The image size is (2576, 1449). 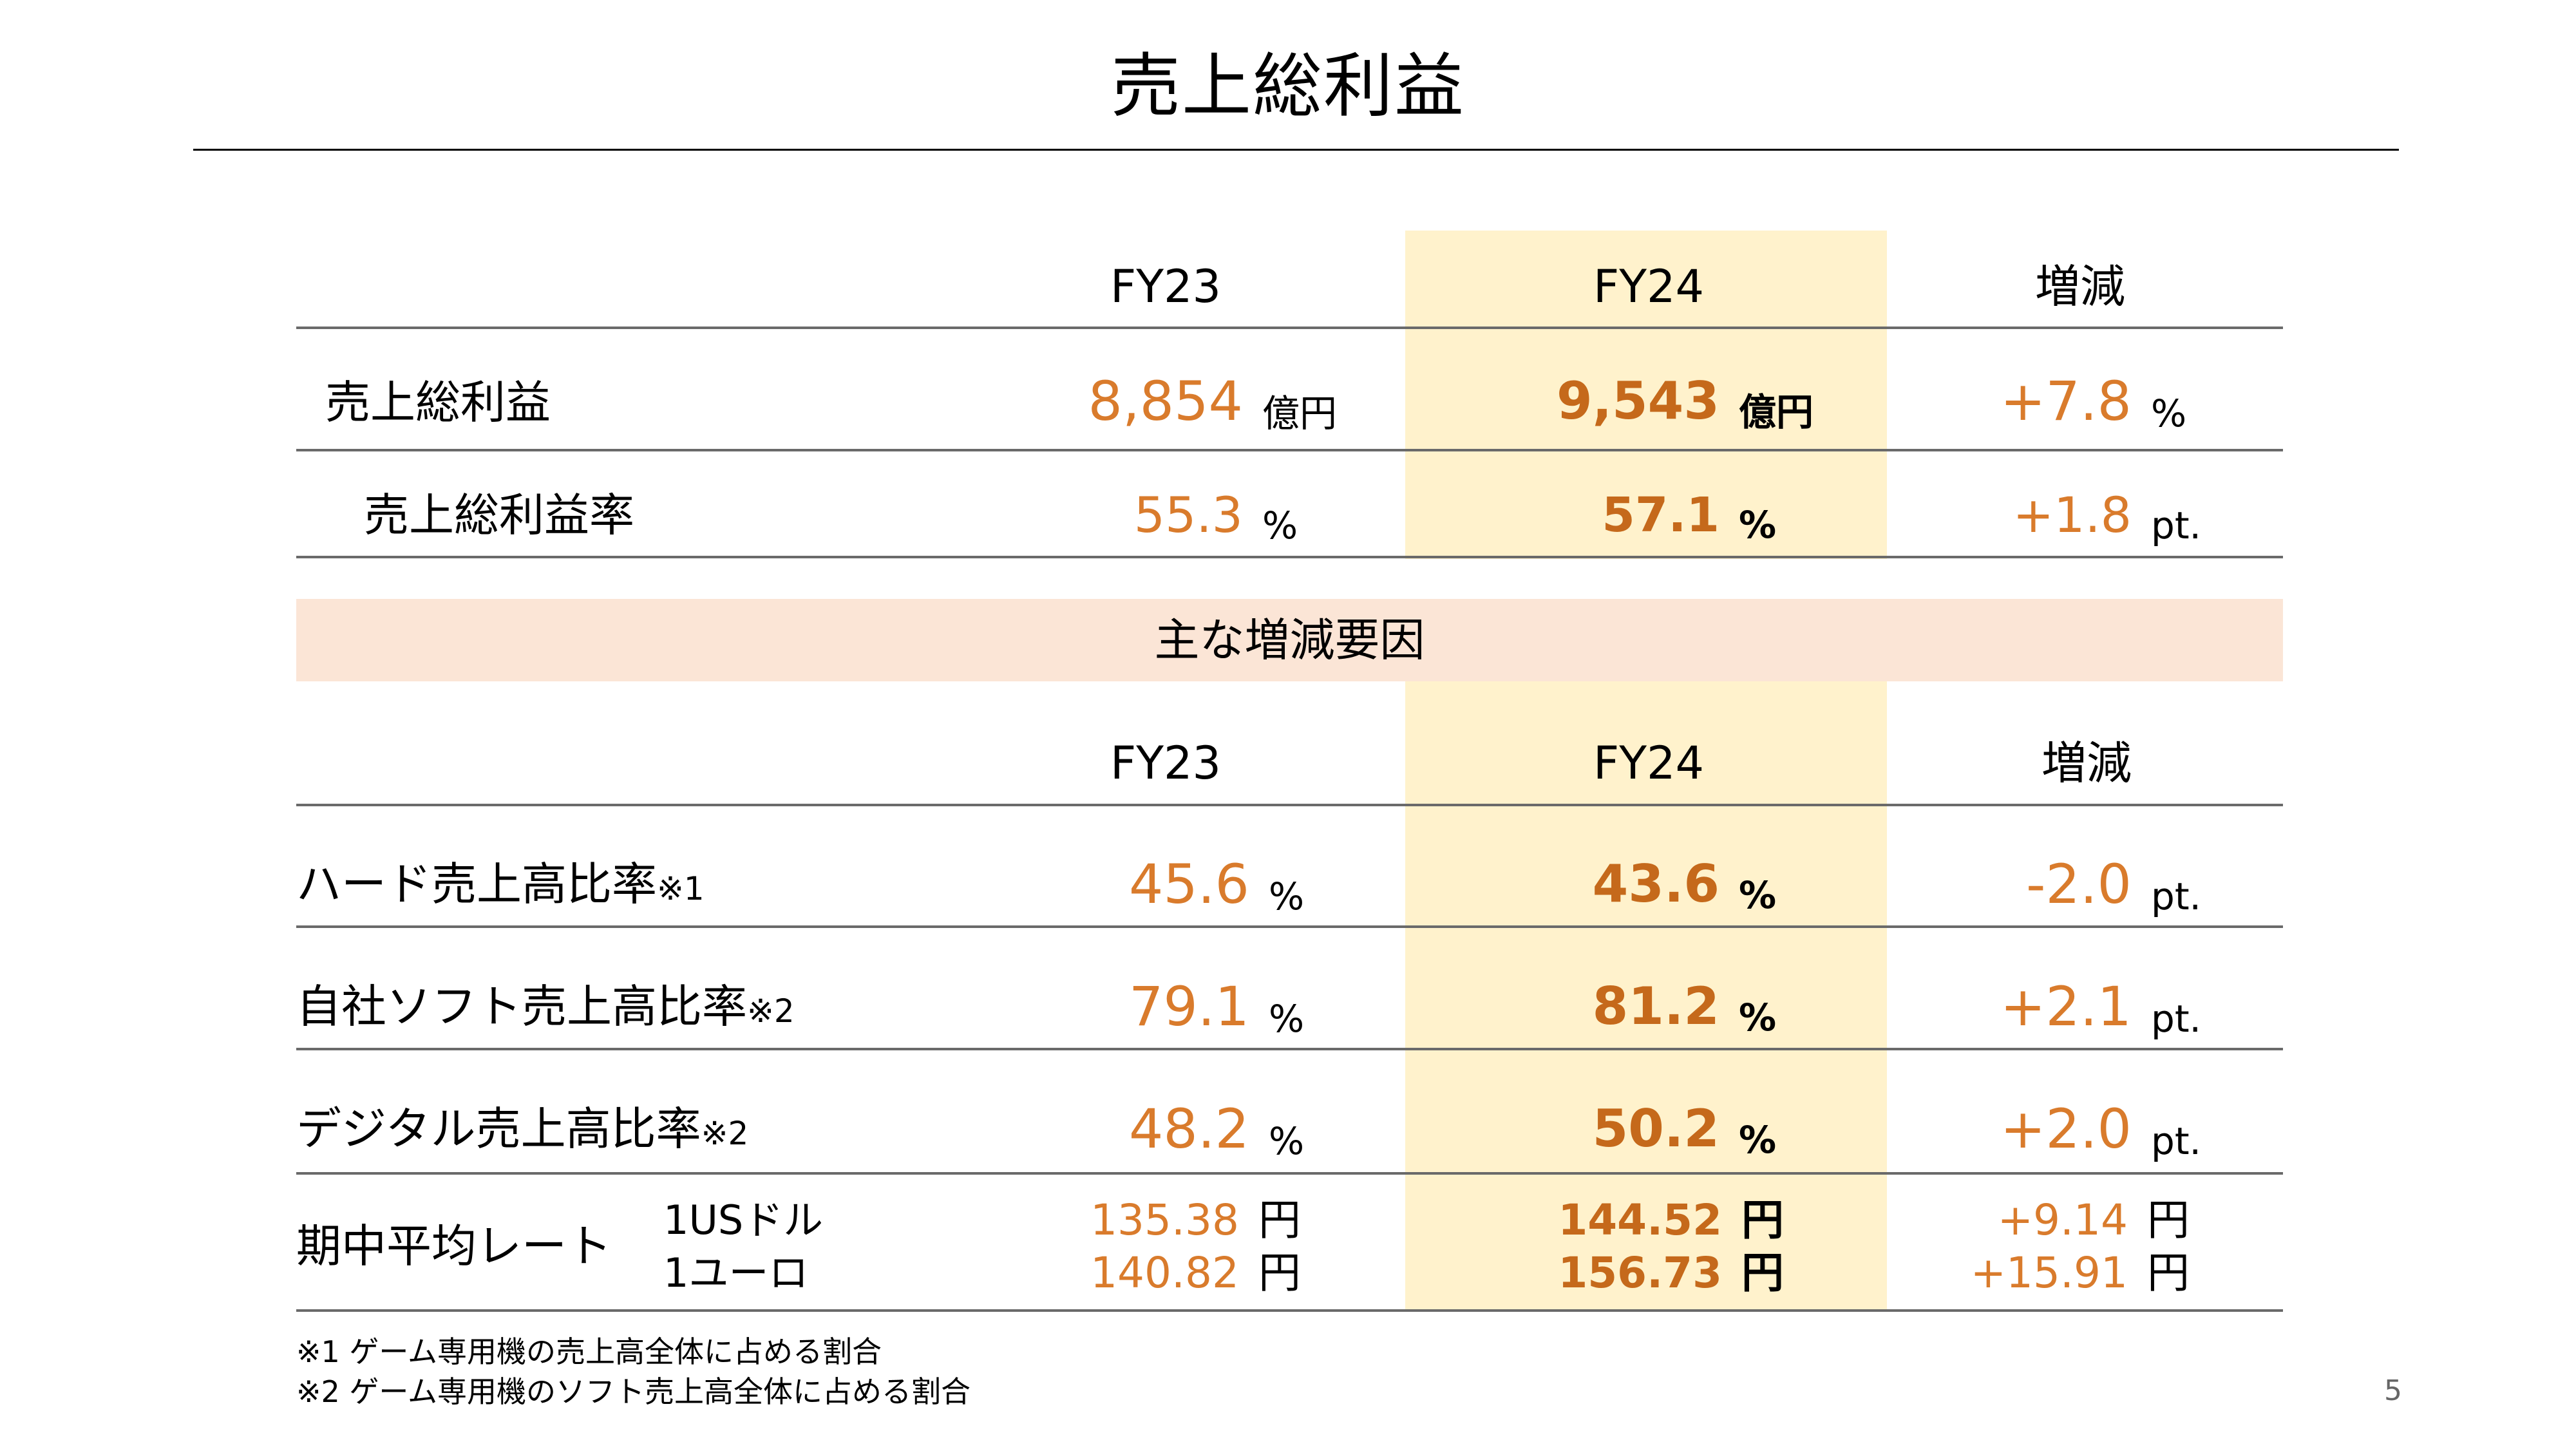 What do you see at coordinates (744, 1221) in the screenshot?
I see `usd-label: 1USドル` at bounding box center [744, 1221].